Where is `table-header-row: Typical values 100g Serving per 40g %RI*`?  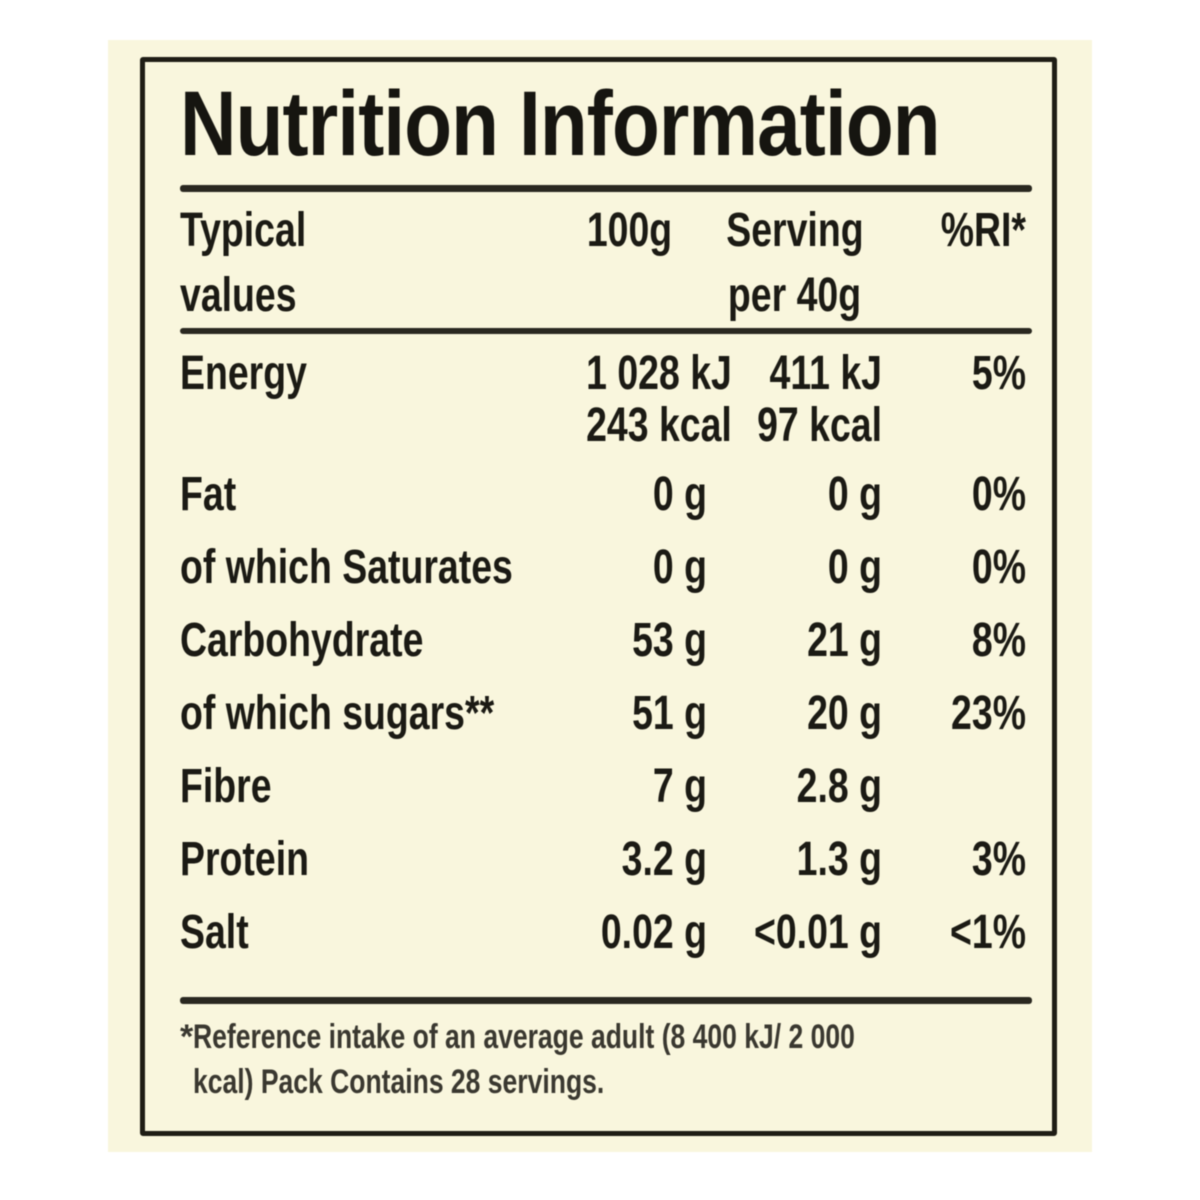
table-header-row: Typical values 100g Serving per 40g %RI* is located at coordinates (606, 263).